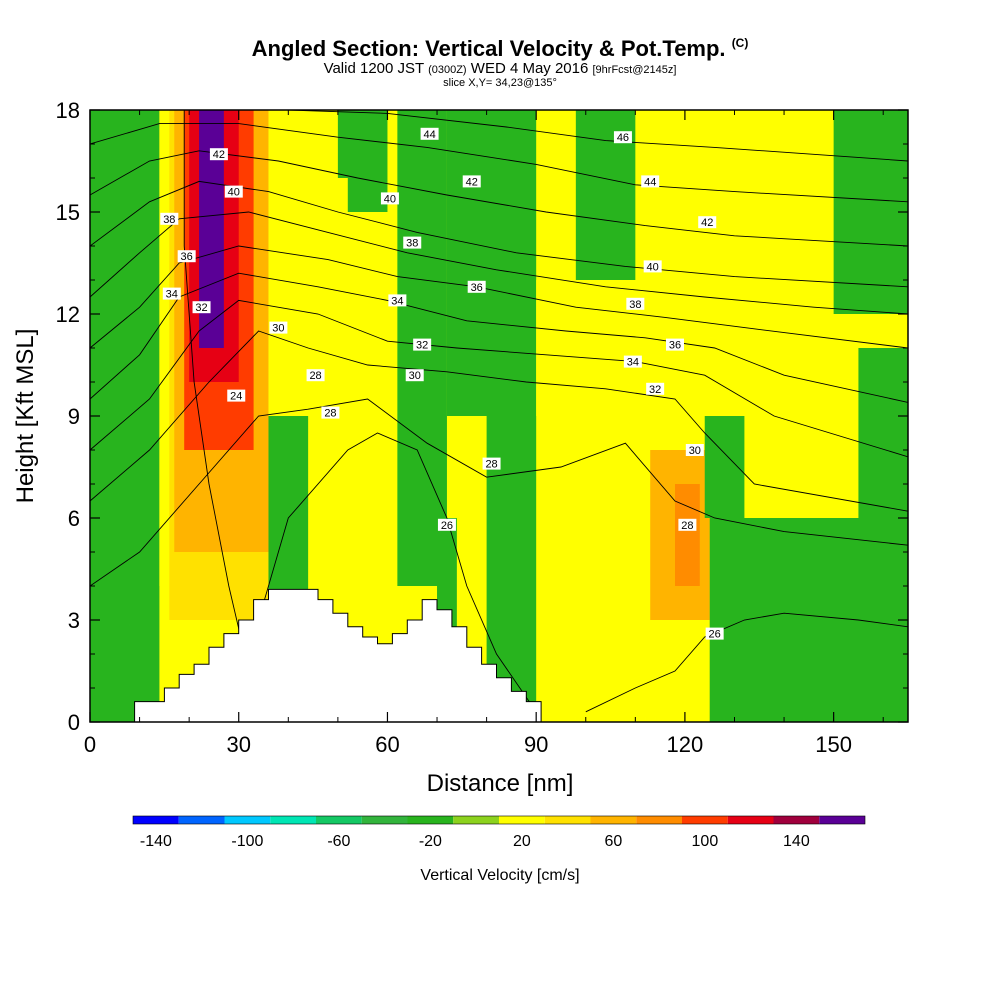 The image size is (1000, 1000). Describe the element at coordinates (622, 137) in the screenshot. I see `contour-label: 46` at that location.